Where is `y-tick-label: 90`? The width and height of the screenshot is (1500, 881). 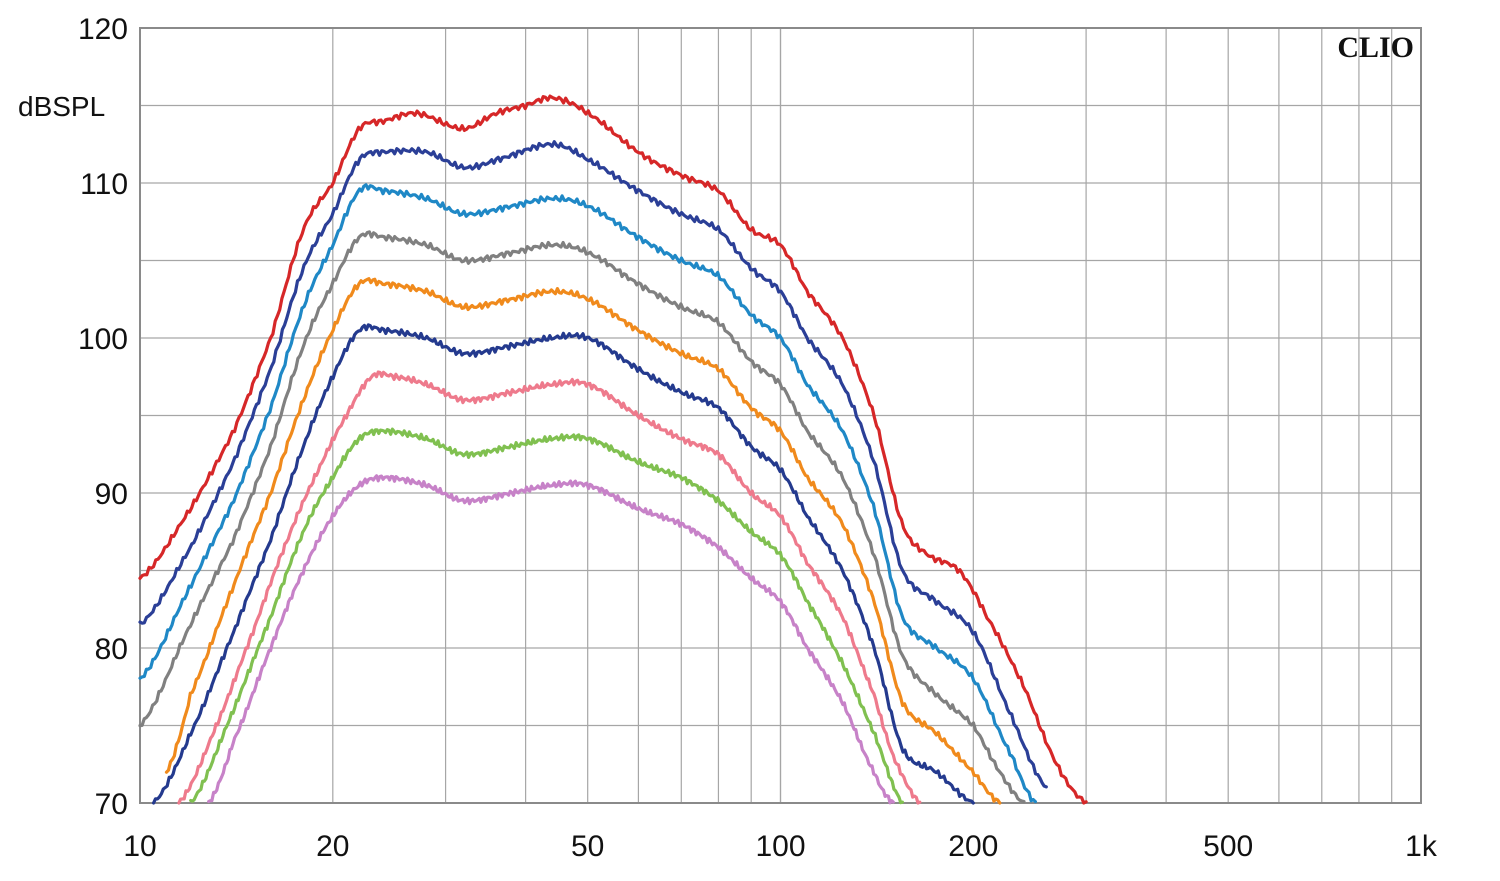
y-tick-label: 90 is located at coordinates (111, 494).